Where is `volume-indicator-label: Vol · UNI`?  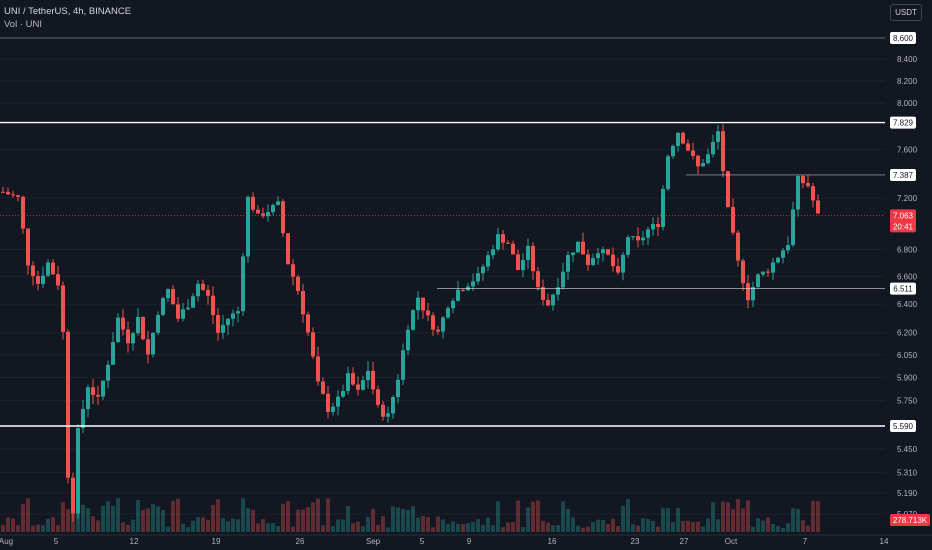
volume-indicator-label: Vol · UNI is located at coordinates (23, 24).